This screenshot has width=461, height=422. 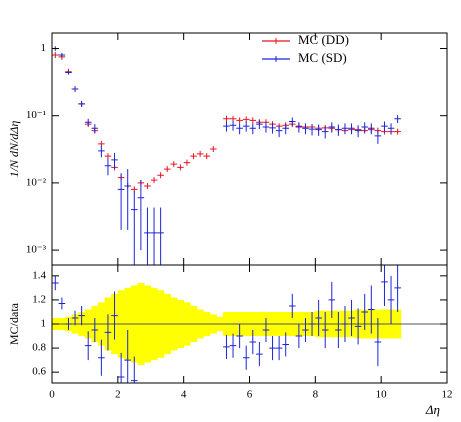 What do you see at coordinates (432, 409) in the screenshot?
I see `x-axis-label: Δη` at bounding box center [432, 409].